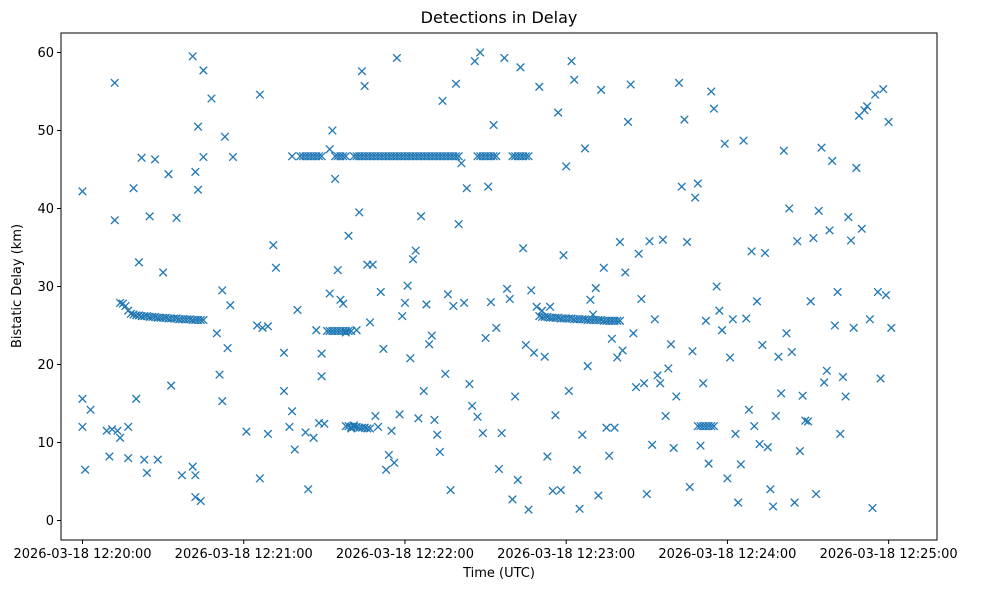 This screenshot has height=590, width=985. Describe the element at coordinates (889, 554) in the screenshot. I see `x-tick-label: 2026-03-18 12:25:00` at that location.